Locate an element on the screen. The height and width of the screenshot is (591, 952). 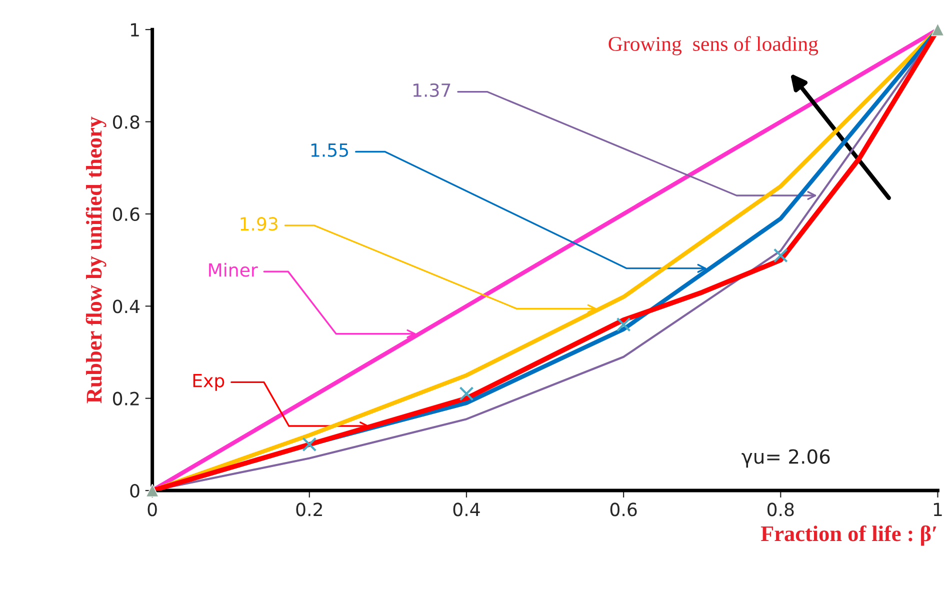
x-tick-label: 0 is located at coordinates (152, 509).